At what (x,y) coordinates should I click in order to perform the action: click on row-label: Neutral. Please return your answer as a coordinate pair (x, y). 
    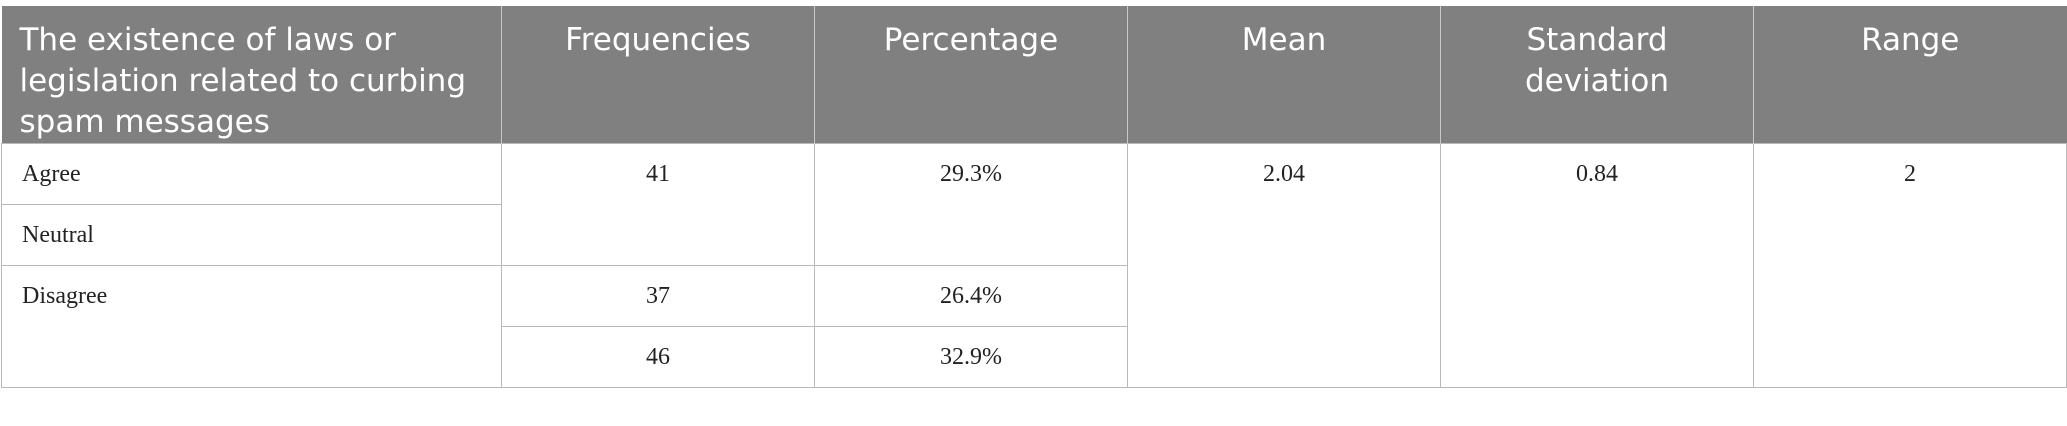
    Looking at the image, I should click on (251, 235).